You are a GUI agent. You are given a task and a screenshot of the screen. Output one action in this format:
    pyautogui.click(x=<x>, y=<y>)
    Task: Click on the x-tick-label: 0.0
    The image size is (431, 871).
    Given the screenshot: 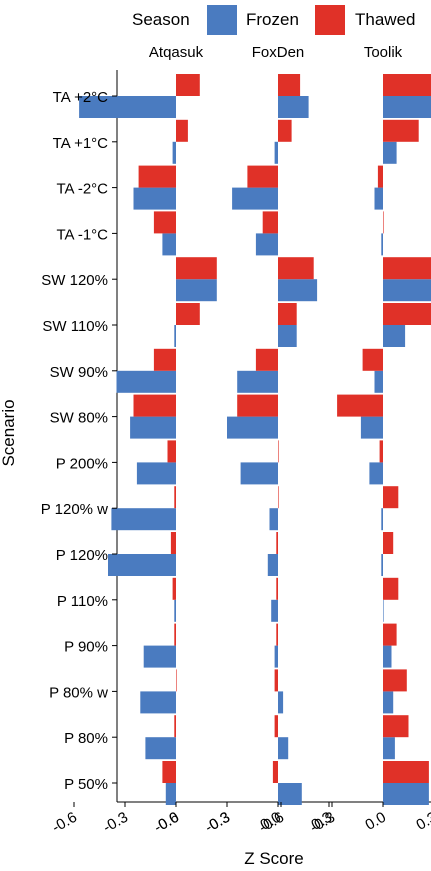 What is the action you would take?
    pyautogui.click(x=375, y=821)
    